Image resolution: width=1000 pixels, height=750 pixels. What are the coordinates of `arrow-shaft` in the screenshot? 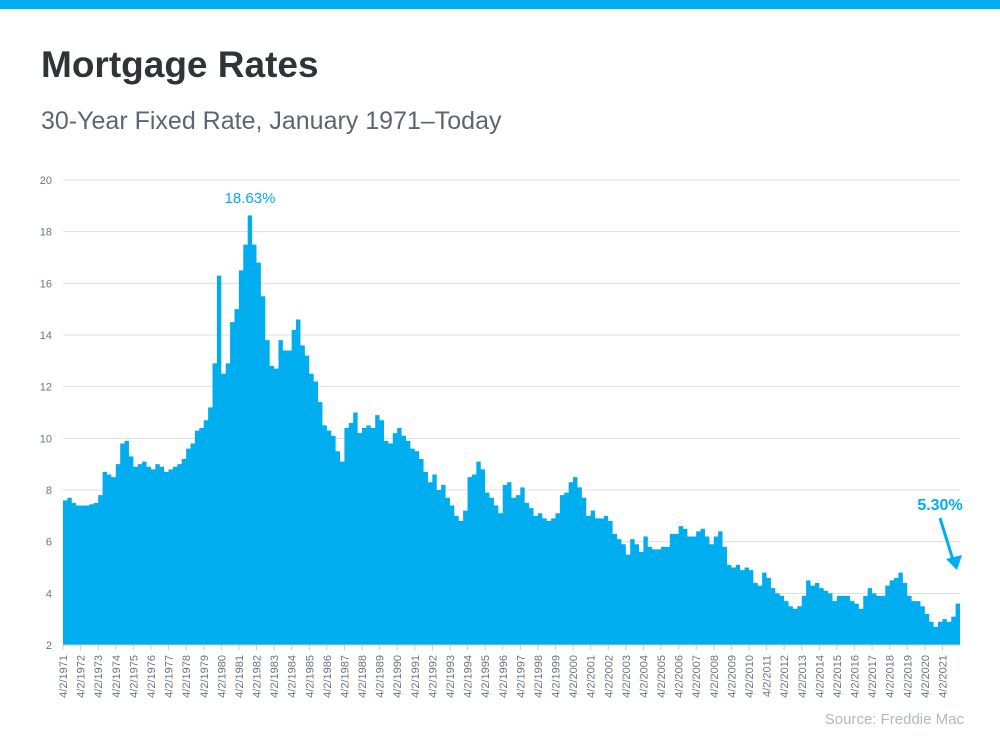 It's located at (946, 539).